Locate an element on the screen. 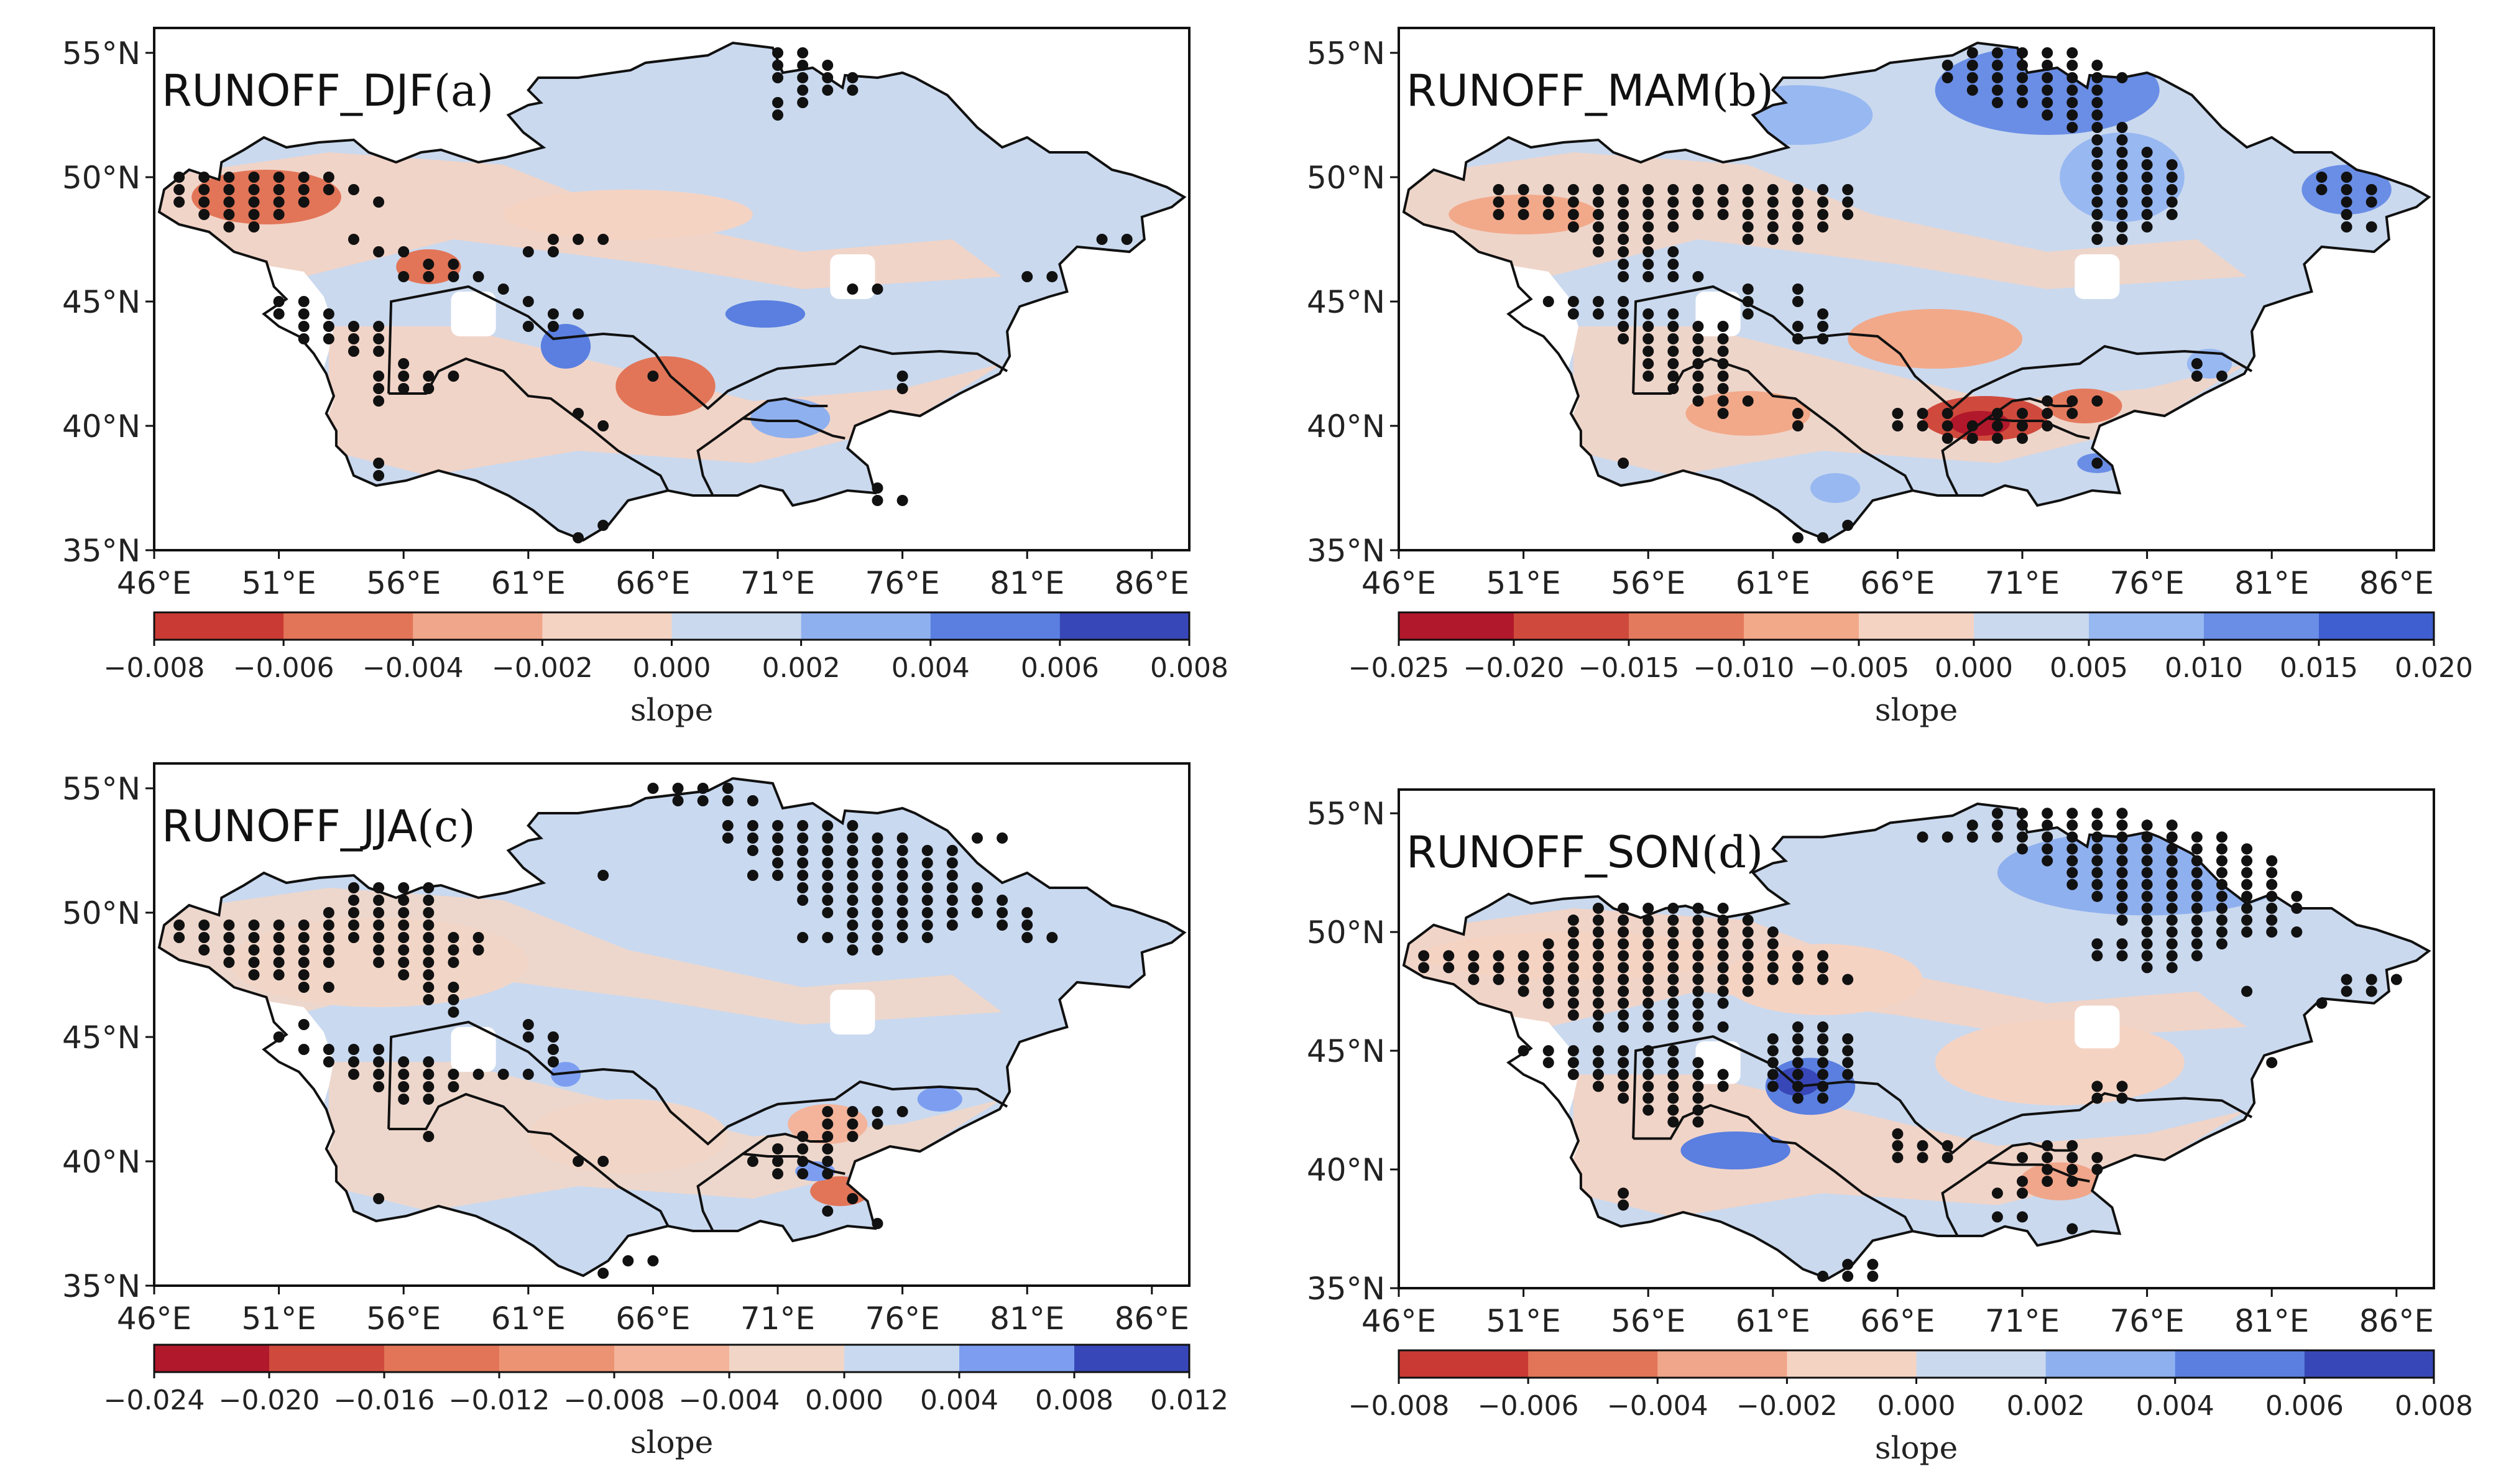  lat-tick-label: 40°N is located at coordinates (102, 426).